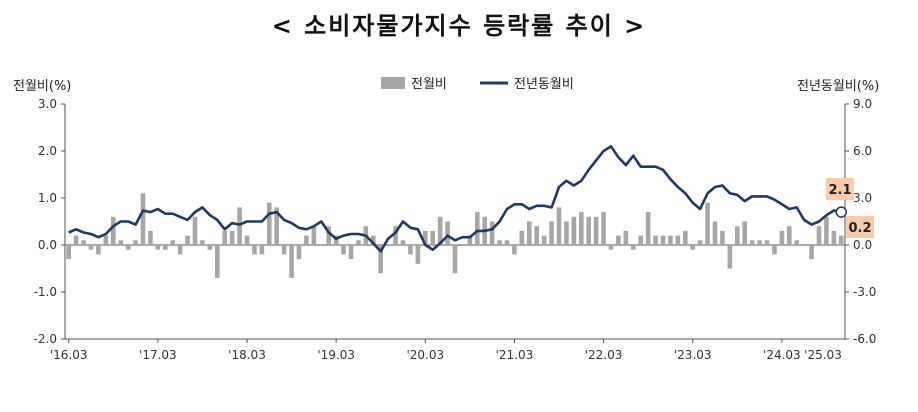  What do you see at coordinates (459, 26) in the screenshot?
I see `chart-title: < 소비자물가지수 등락률 추이 >` at bounding box center [459, 26].